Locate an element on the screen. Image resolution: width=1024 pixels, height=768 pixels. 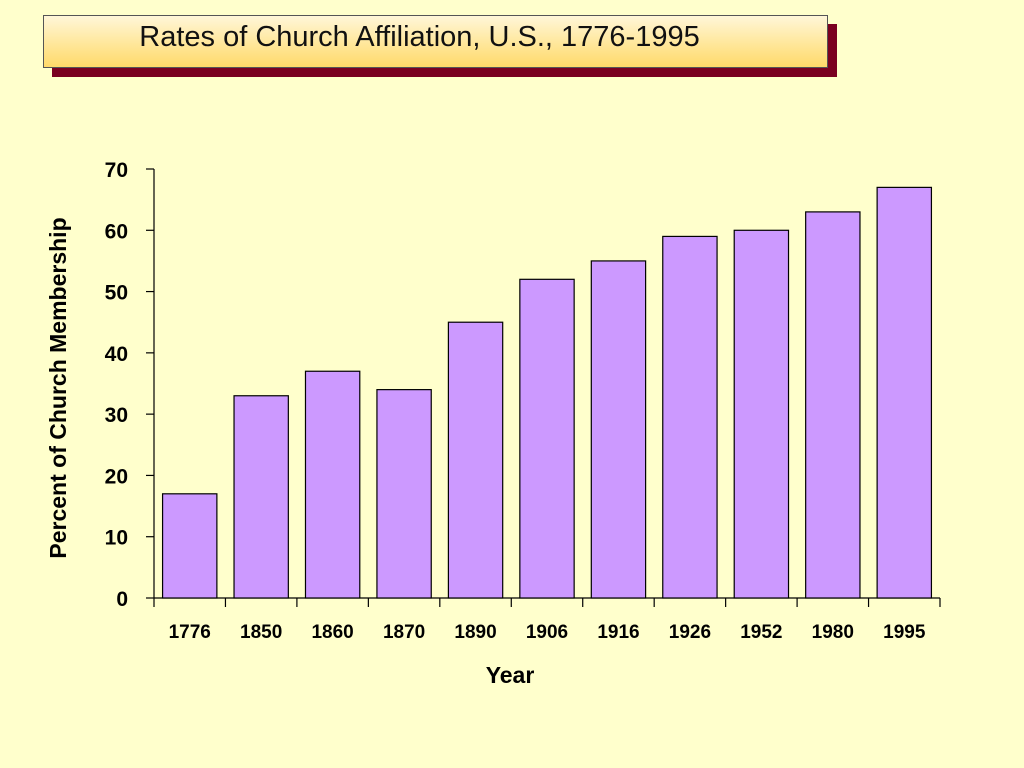
x-tick-label: 1926 is located at coordinates (690, 632).